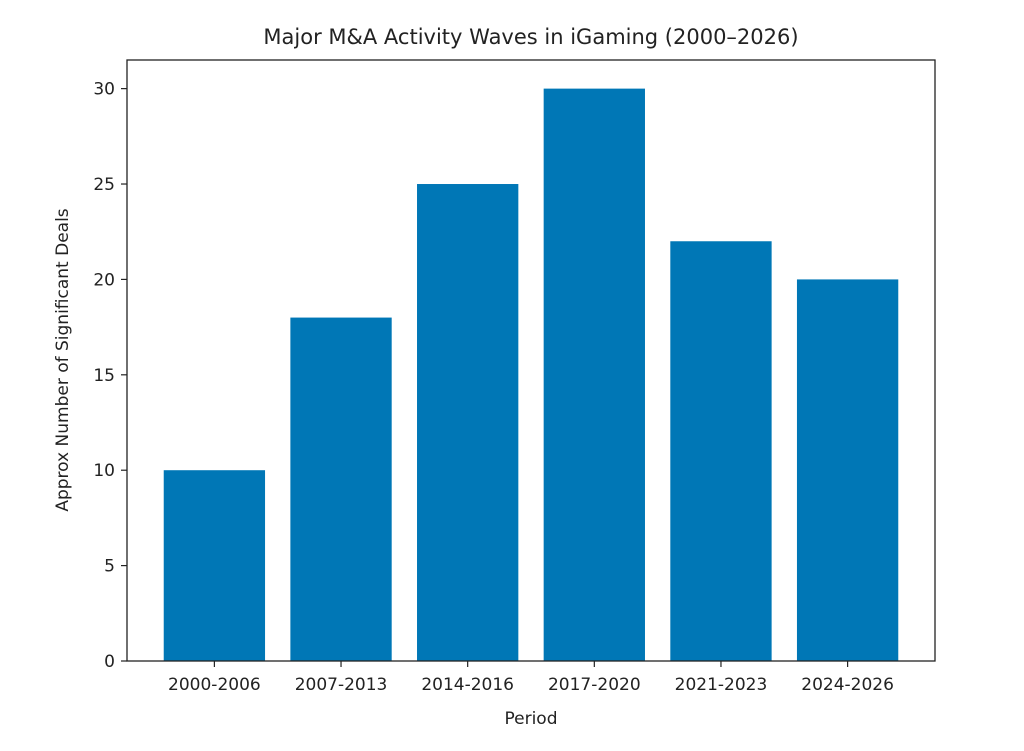 This screenshot has width=1024, height=751. What do you see at coordinates (109, 662) in the screenshot?
I see `y-tick-label: 0` at bounding box center [109, 662].